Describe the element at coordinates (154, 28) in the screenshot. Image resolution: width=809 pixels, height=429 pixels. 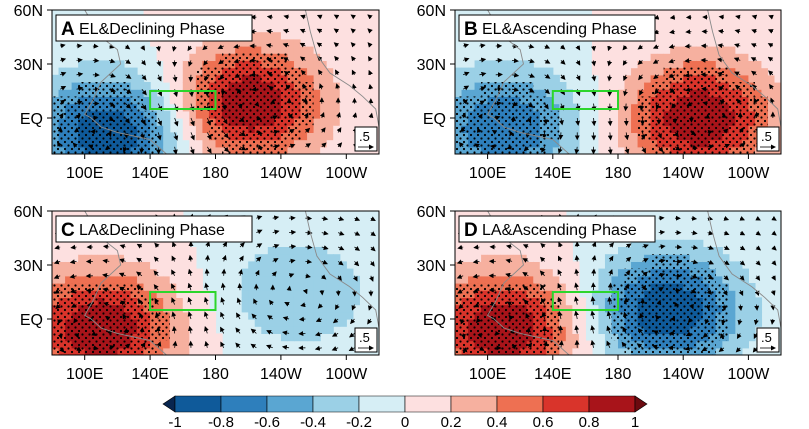
I see `panel-title: A EL&Declining Phase` at that location.